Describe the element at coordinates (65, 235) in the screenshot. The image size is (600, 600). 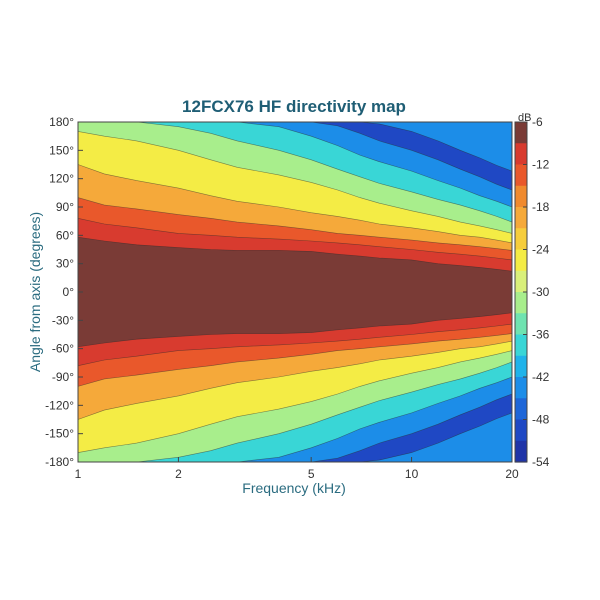
I see `y-tick-label: 60°` at that location.